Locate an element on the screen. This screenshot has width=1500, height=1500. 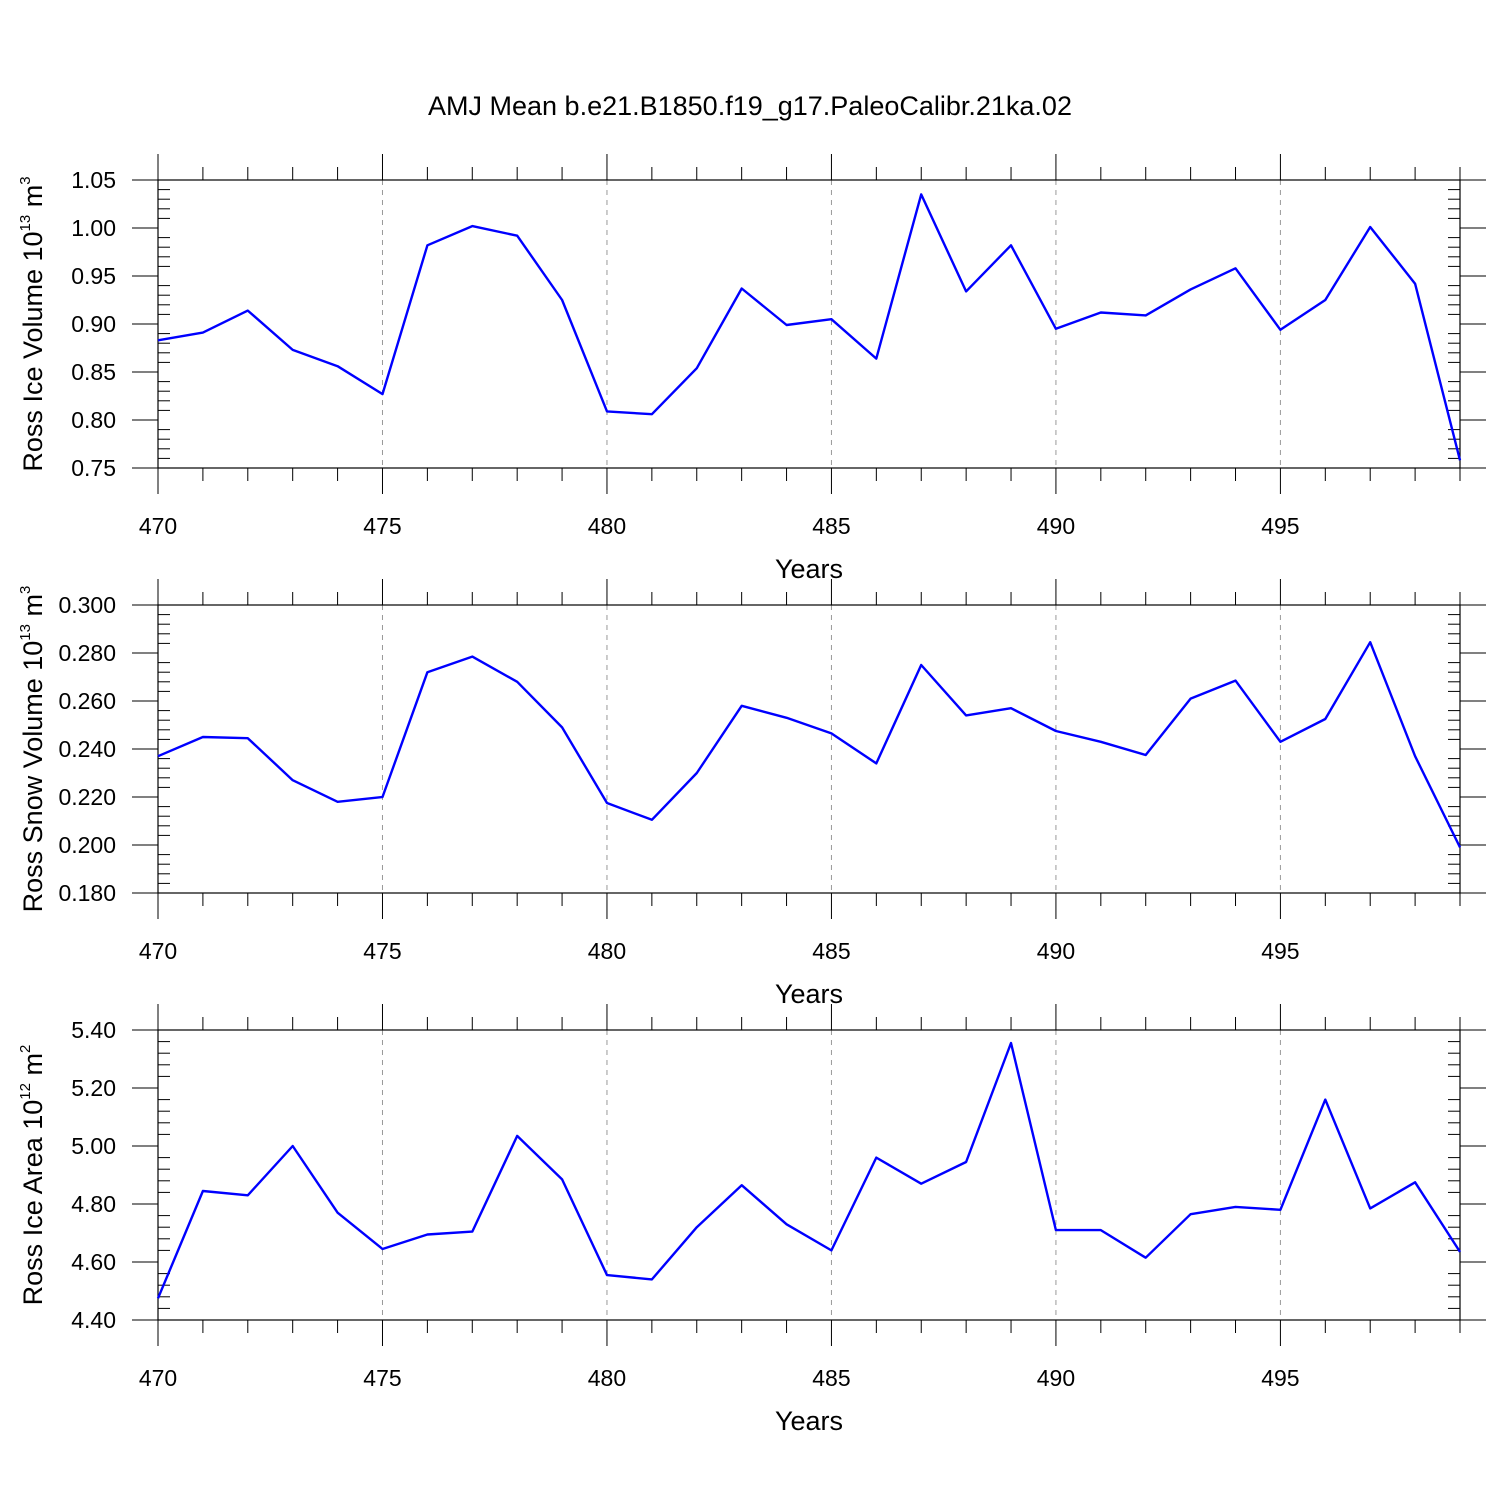
y-tick-label: 0.280 is located at coordinates (87, 653).